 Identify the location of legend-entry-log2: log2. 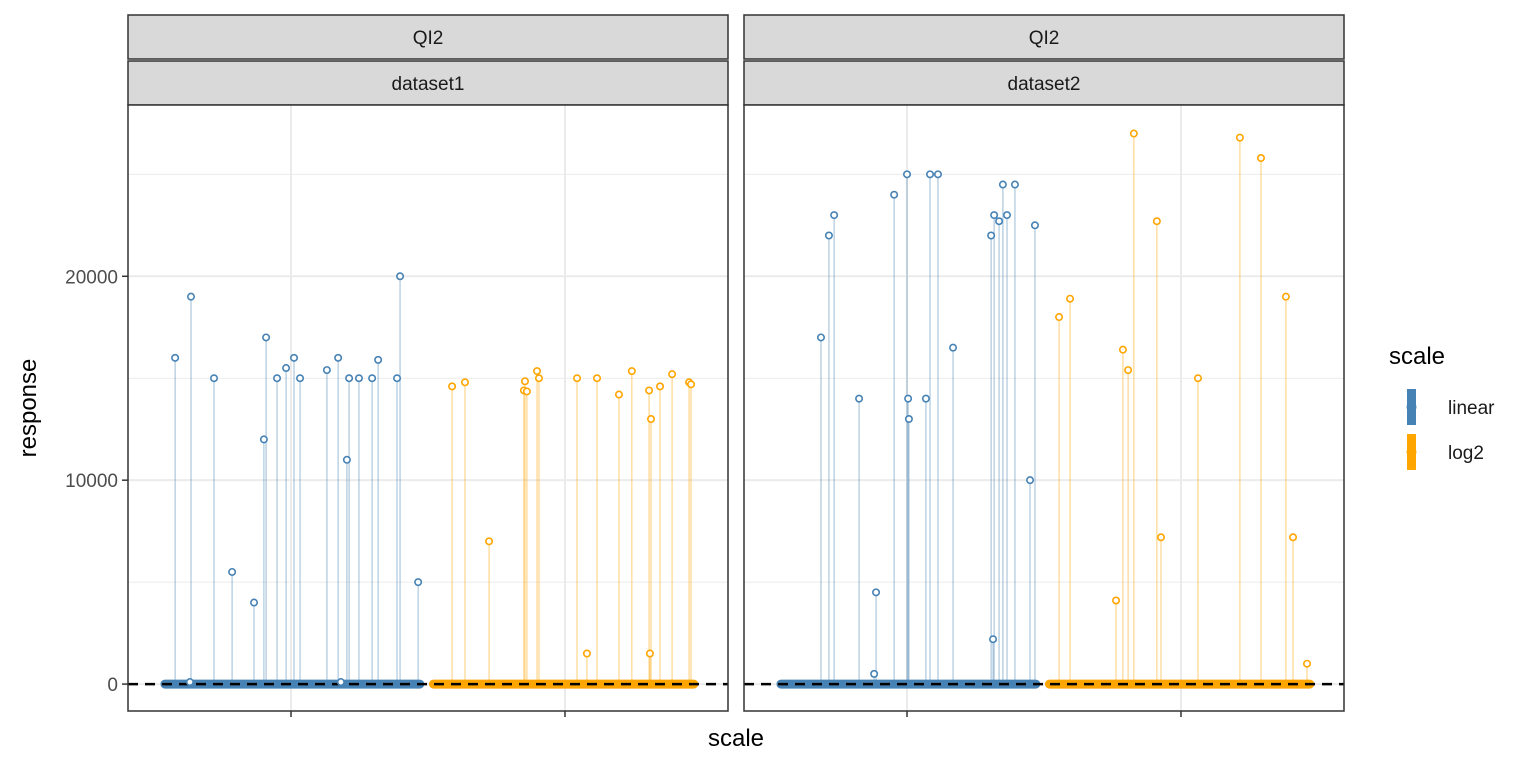
(1445, 452).